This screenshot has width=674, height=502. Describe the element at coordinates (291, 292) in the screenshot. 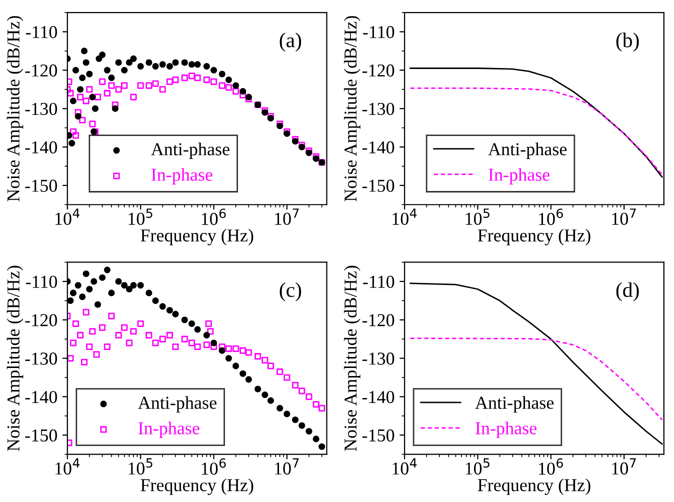

I see `text: (c)` at that location.